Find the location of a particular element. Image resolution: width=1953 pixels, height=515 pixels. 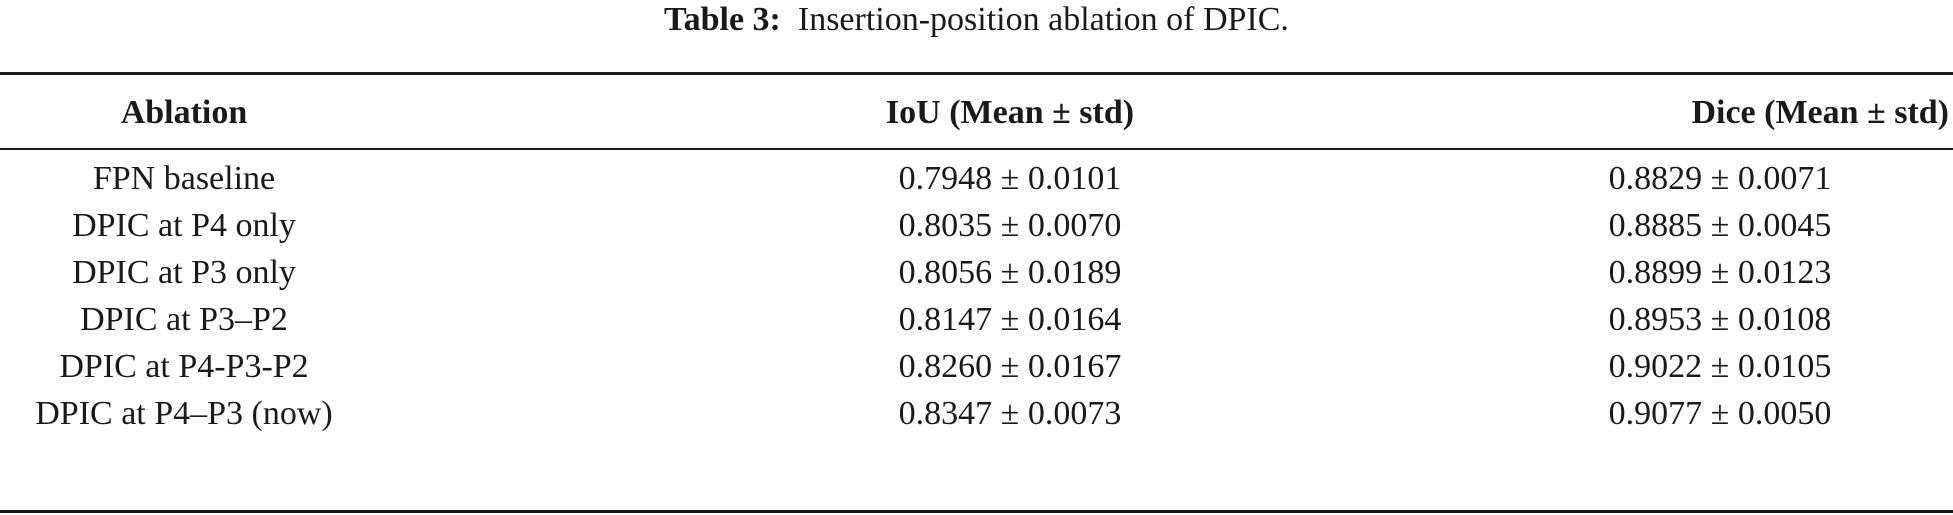

header-dice: Dice (Mean ± std) is located at coordinates (1820, 112).